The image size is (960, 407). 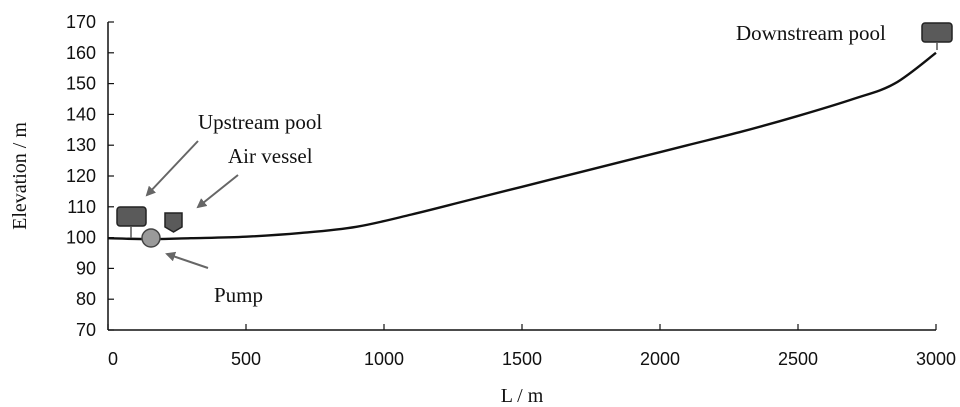 I want to click on downstream-pool-label: Downstream pool, so click(x=811, y=33).